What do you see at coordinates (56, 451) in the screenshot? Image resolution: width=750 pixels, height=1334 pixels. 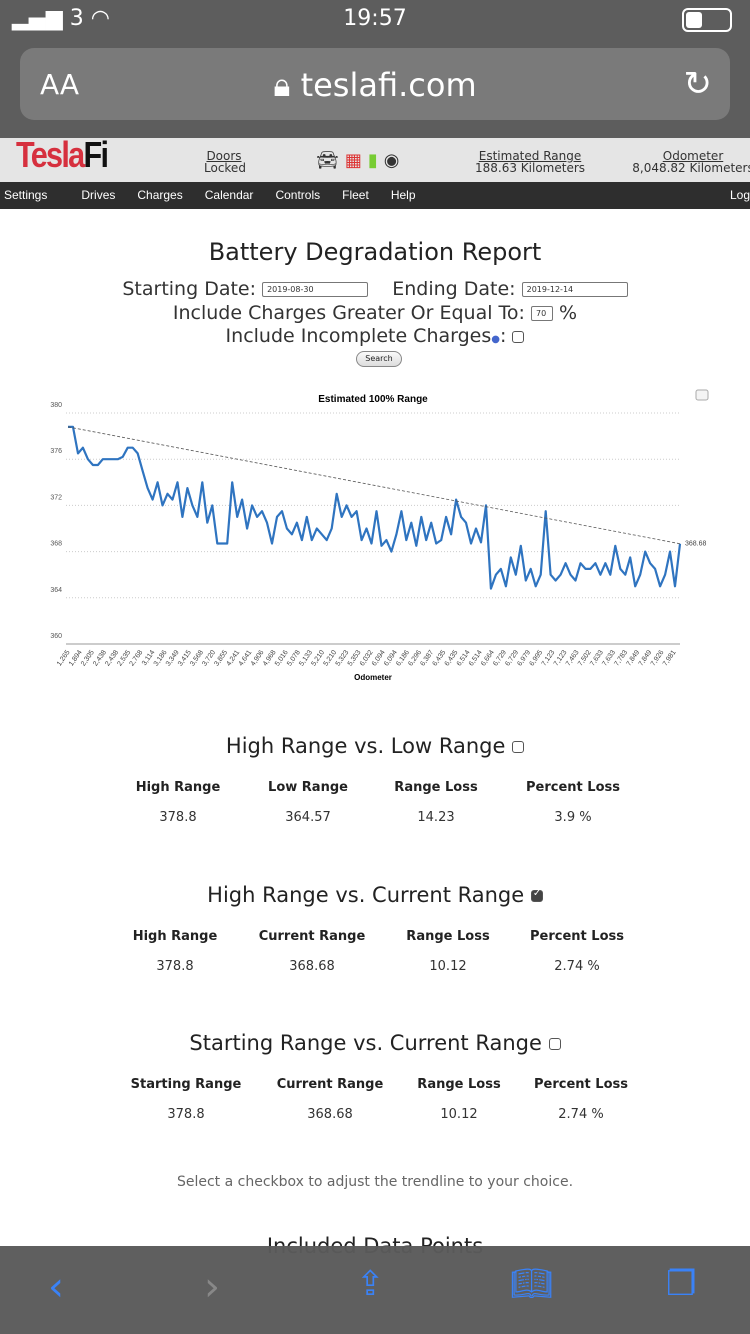 I see `y-tick-label: 376` at bounding box center [56, 451].